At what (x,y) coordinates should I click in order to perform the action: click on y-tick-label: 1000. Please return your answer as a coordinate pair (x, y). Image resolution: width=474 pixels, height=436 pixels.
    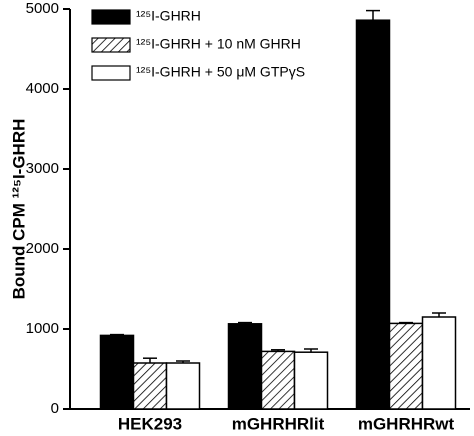
    Looking at the image, I should click on (42, 328).